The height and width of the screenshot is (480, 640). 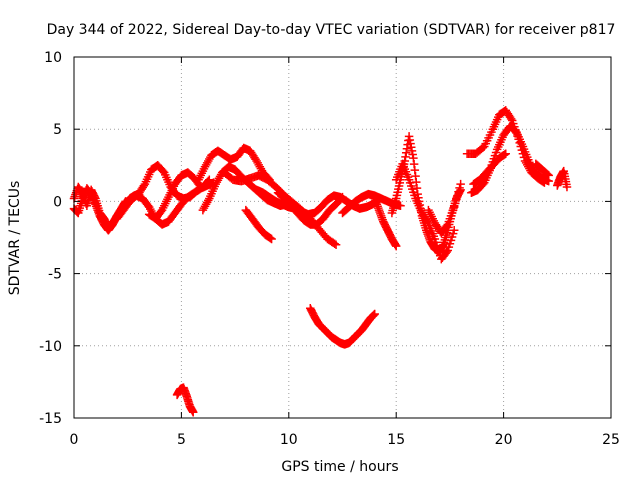 What do you see at coordinates (258, 224) in the screenshot?
I see `series-arc9` at bounding box center [258, 224].